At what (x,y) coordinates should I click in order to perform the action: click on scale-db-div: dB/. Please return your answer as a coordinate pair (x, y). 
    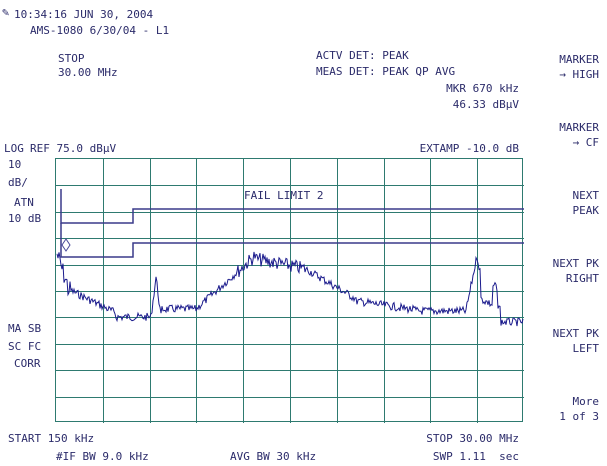
    Looking at the image, I should click on (18, 182).